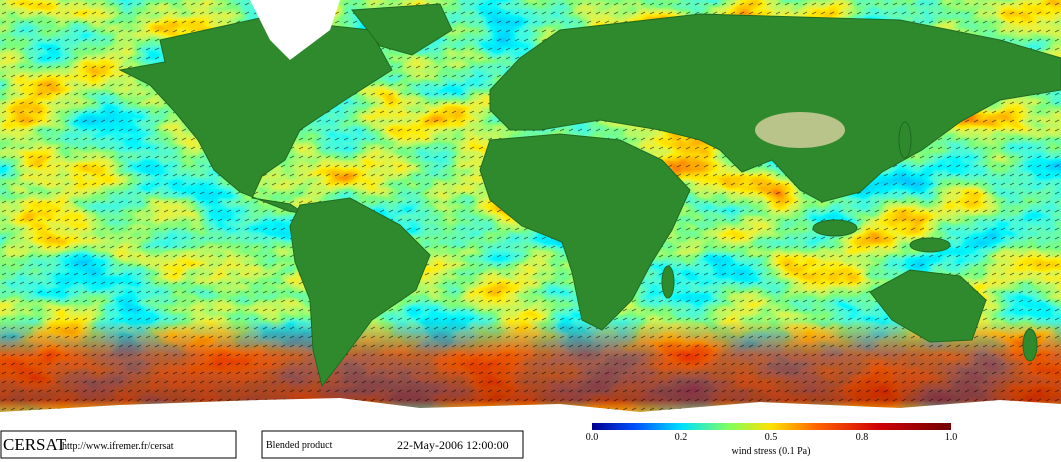 This screenshot has width=1061, height=462. Describe the element at coordinates (255, 116) in the screenshot. I see `north-america` at that location.